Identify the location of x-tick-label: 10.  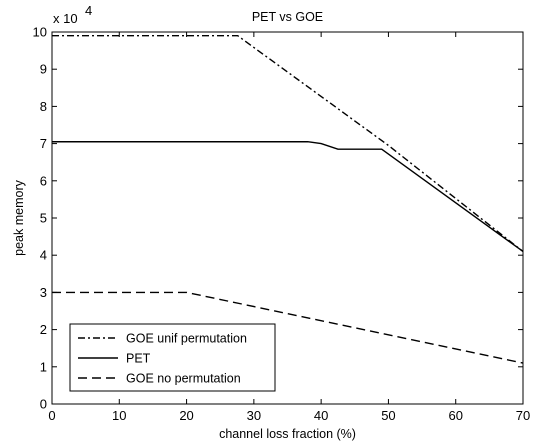
(119, 415).